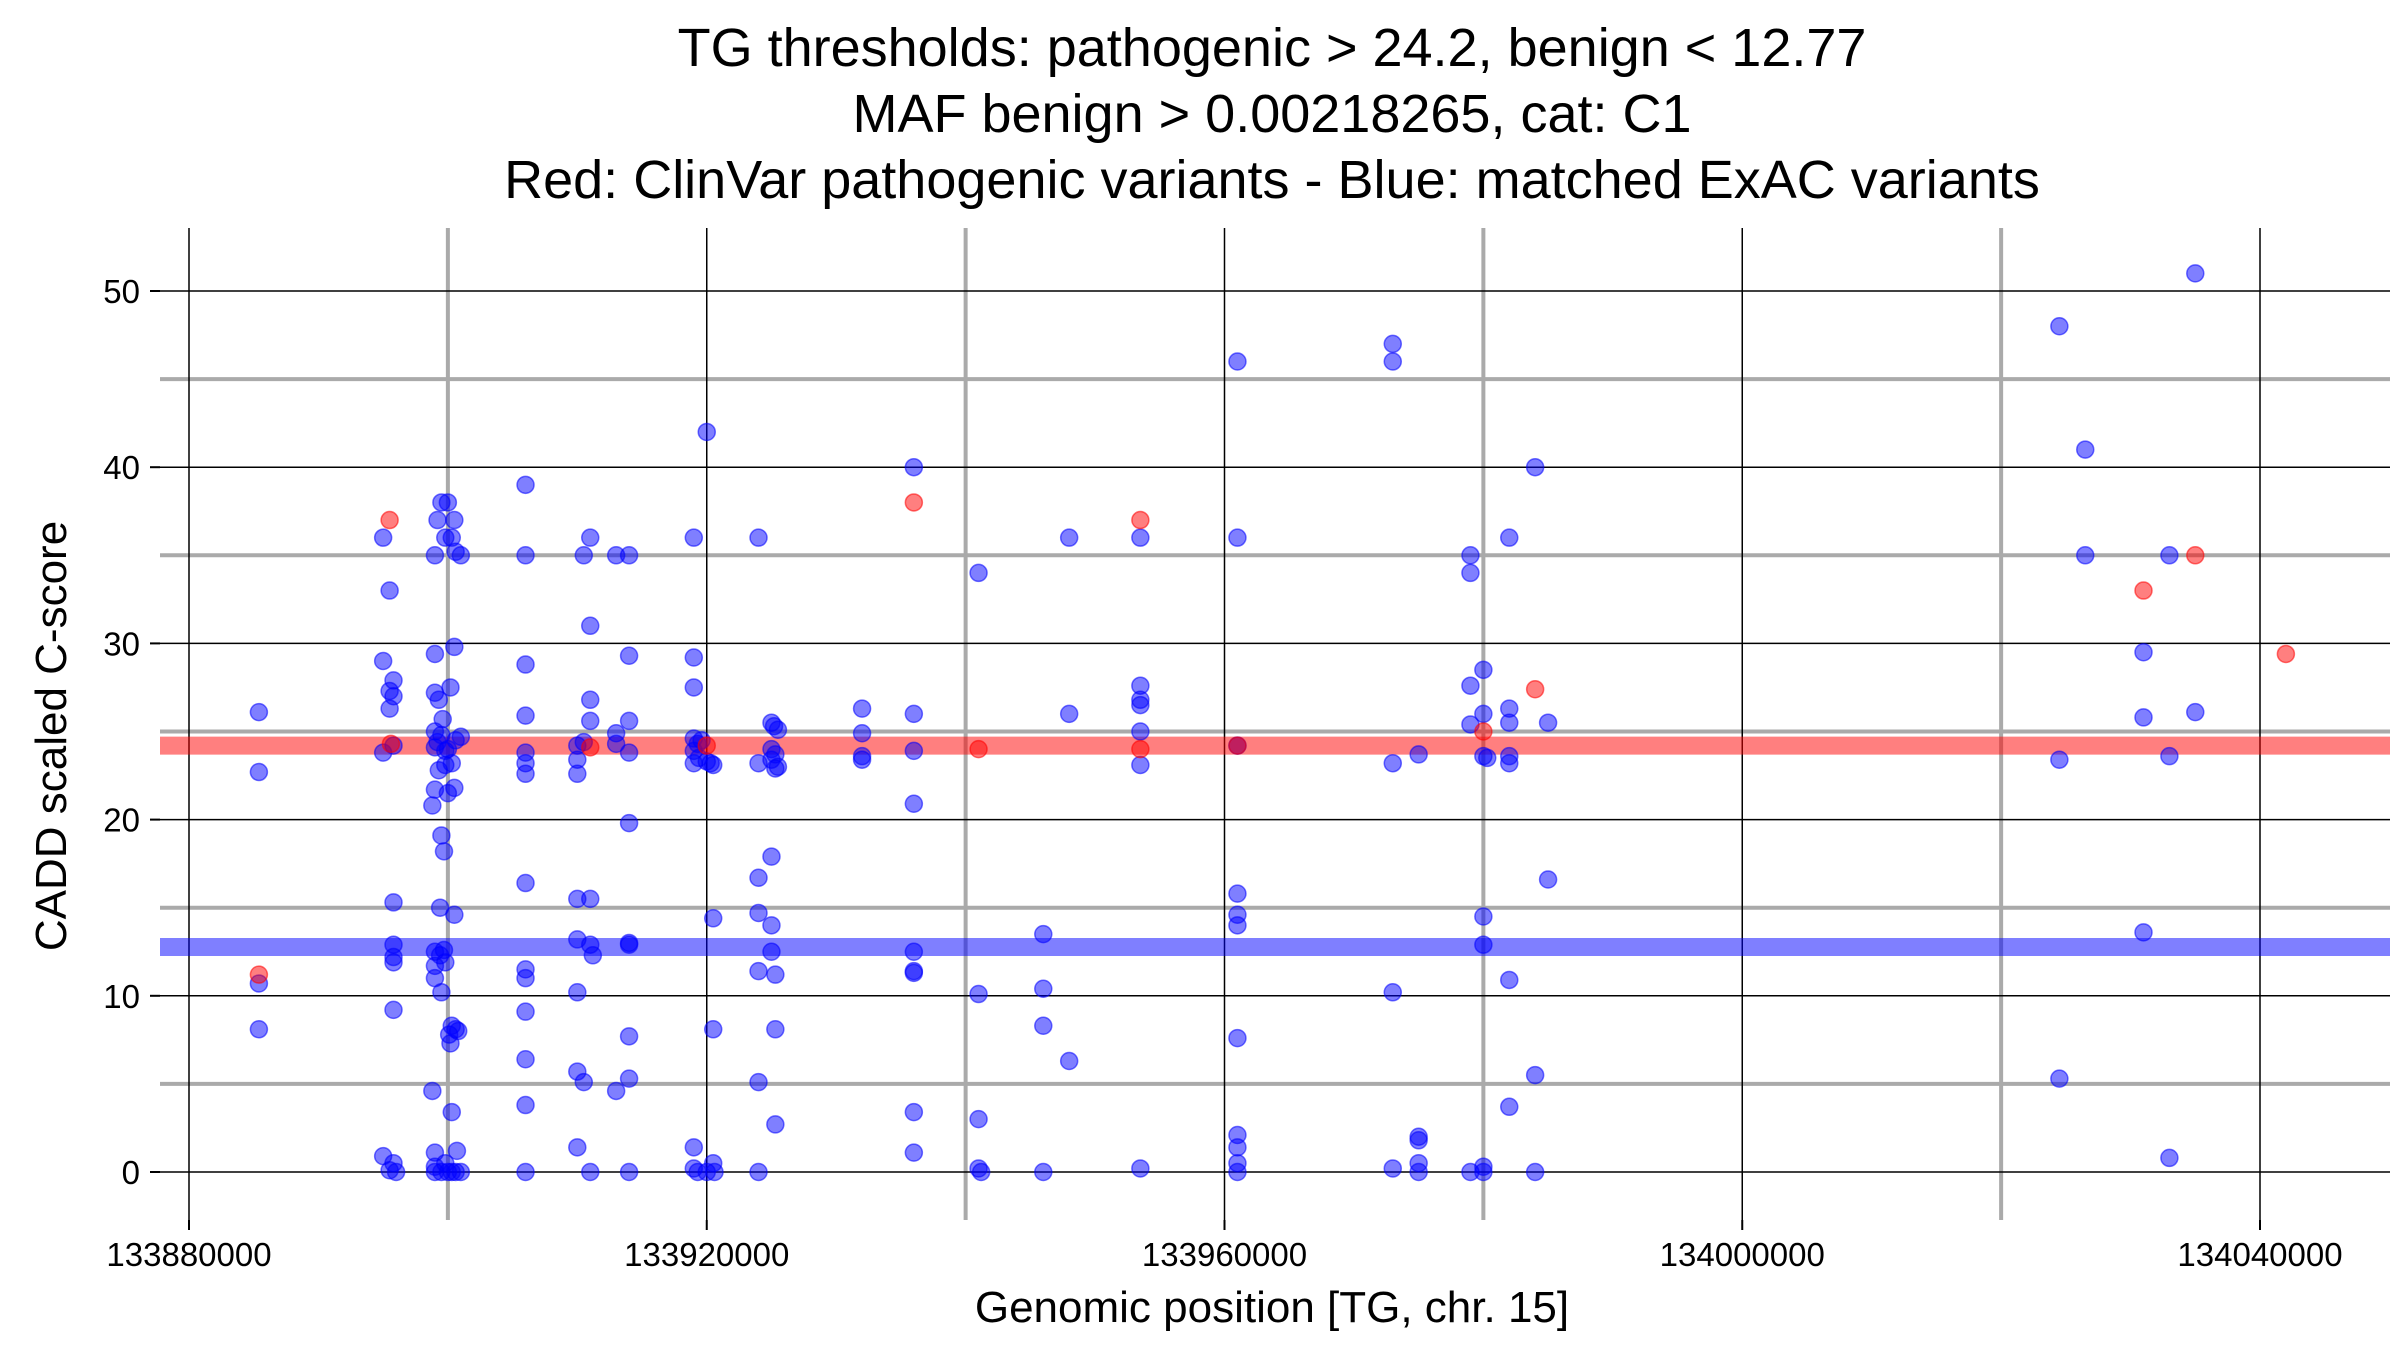 The height and width of the screenshot is (1350, 2400). Describe the element at coordinates (706, 1254) in the screenshot. I see `x-tick-label: 133920000` at that location.